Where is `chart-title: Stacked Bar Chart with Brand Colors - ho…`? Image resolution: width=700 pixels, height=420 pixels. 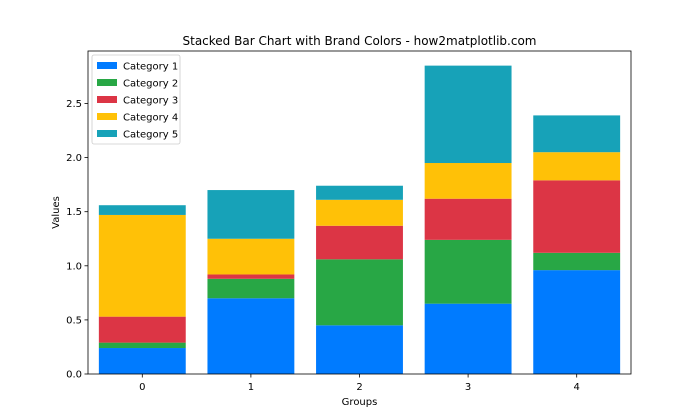
chart-title: Stacked Bar Chart with Brand Colors - ho… is located at coordinates (360, 41).